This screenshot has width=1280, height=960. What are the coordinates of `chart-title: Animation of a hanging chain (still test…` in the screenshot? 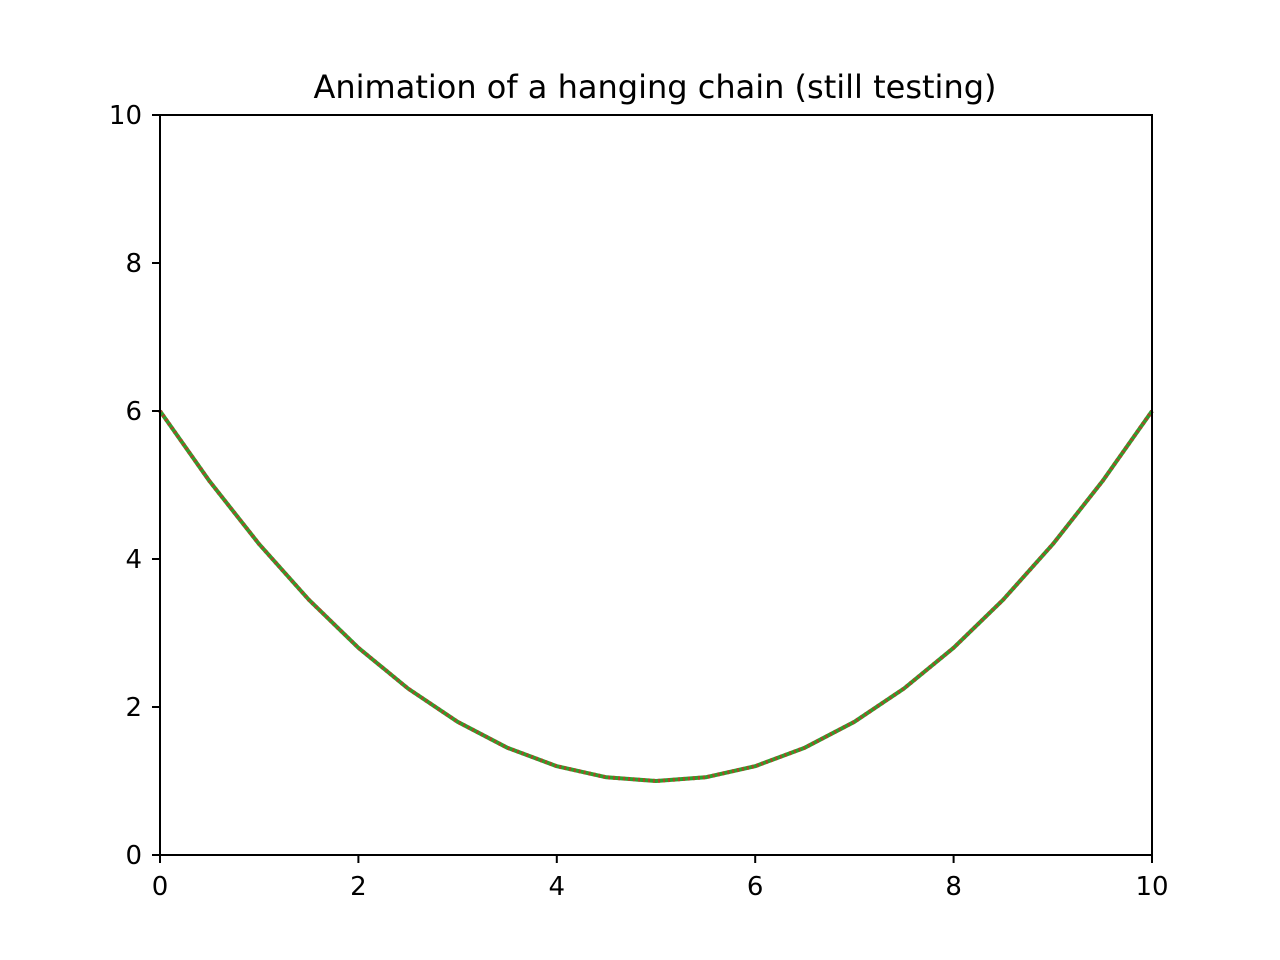 It's located at (654, 87).